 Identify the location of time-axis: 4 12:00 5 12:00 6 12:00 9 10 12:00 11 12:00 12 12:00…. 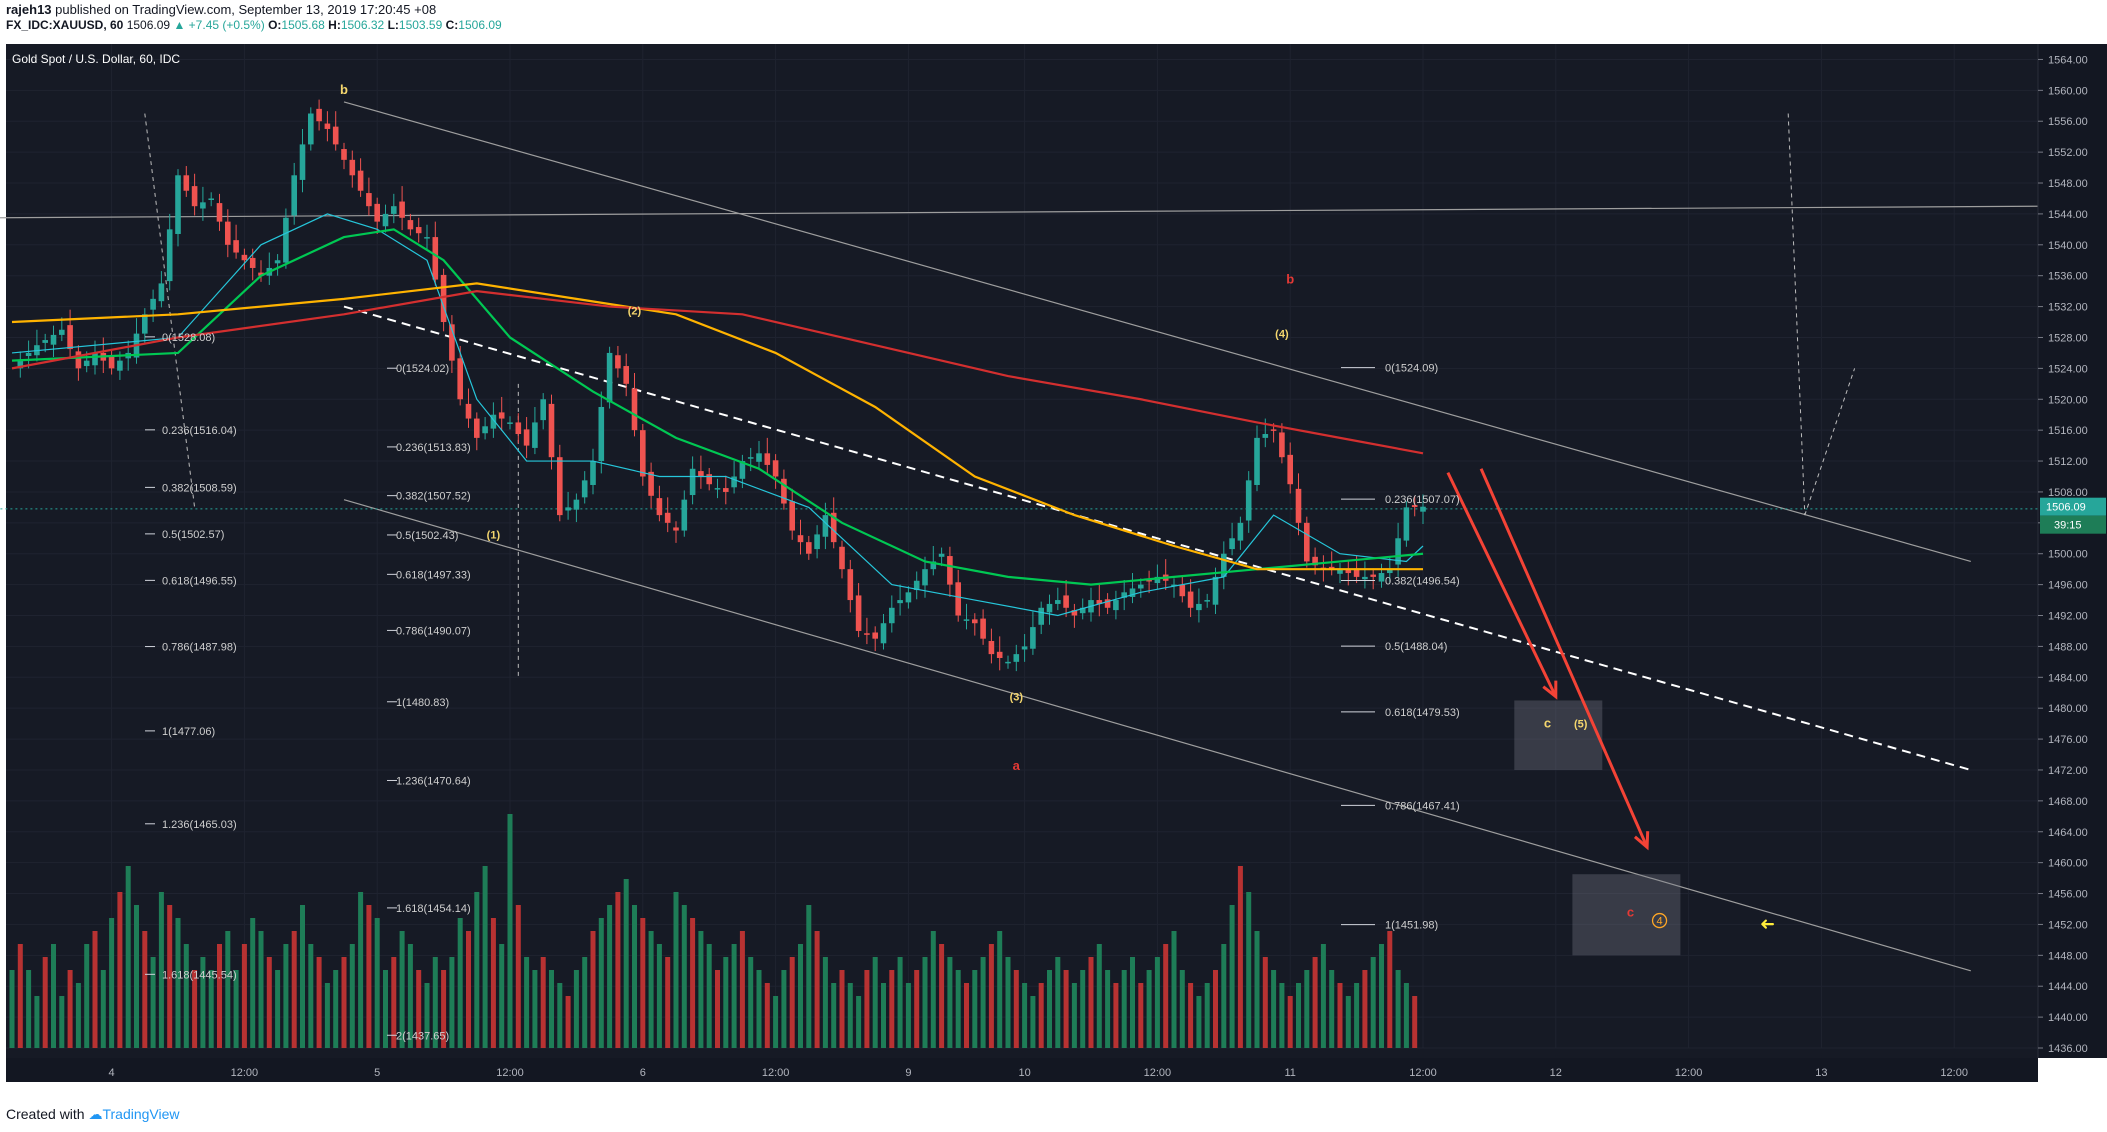
(1022, 1070).